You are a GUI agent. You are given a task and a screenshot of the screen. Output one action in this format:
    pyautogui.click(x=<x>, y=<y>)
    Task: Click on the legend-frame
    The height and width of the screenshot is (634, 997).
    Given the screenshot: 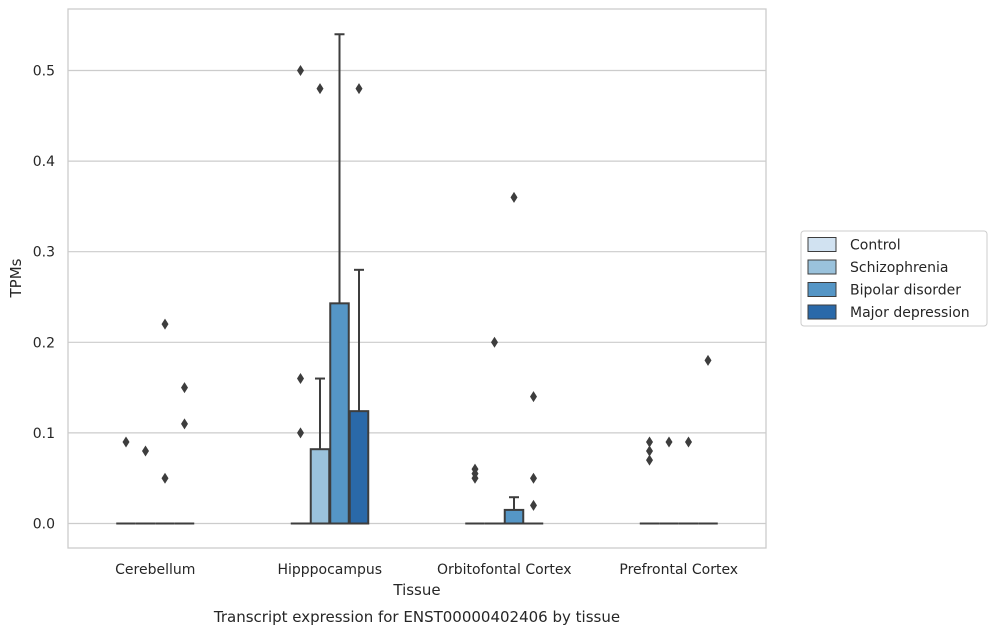 What is the action you would take?
    pyautogui.click(x=894, y=278)
    